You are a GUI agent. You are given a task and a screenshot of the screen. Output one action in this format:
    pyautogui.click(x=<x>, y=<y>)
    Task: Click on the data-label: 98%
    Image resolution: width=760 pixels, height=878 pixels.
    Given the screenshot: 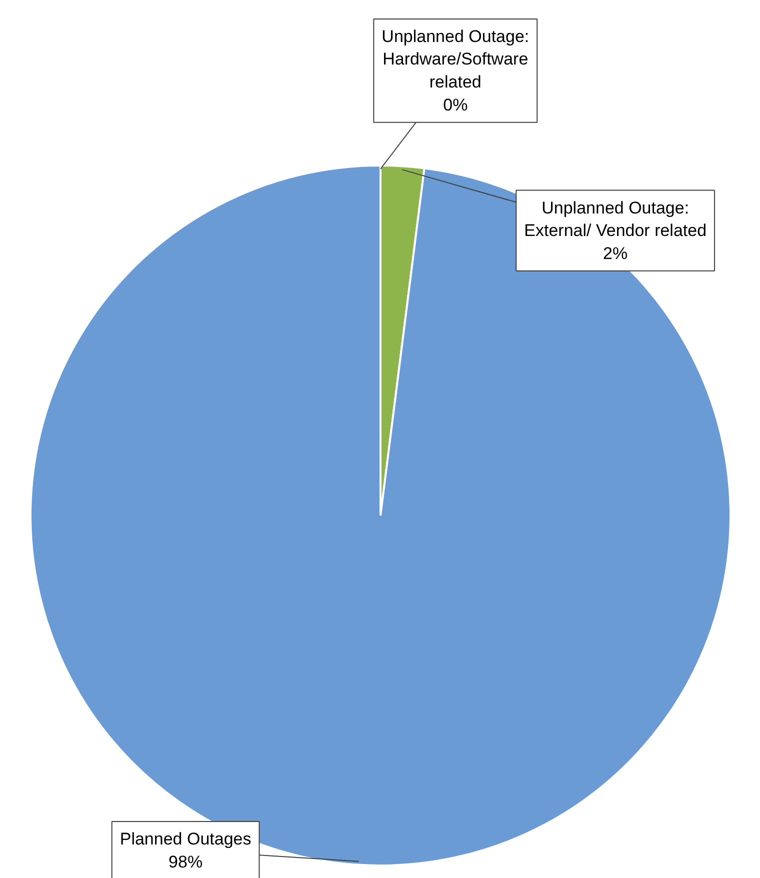 What is the action you would take?
    pyautogui.click(x=185, y=862)
    